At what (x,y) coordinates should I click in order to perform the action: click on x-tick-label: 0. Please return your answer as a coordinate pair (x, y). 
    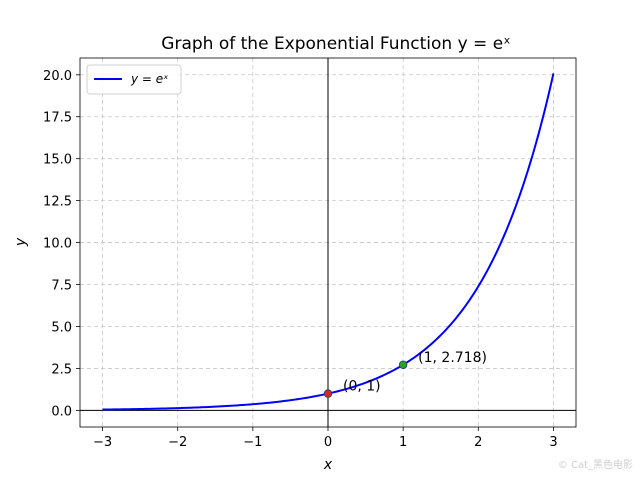
    Looking at the image, I should click on (328, 442).